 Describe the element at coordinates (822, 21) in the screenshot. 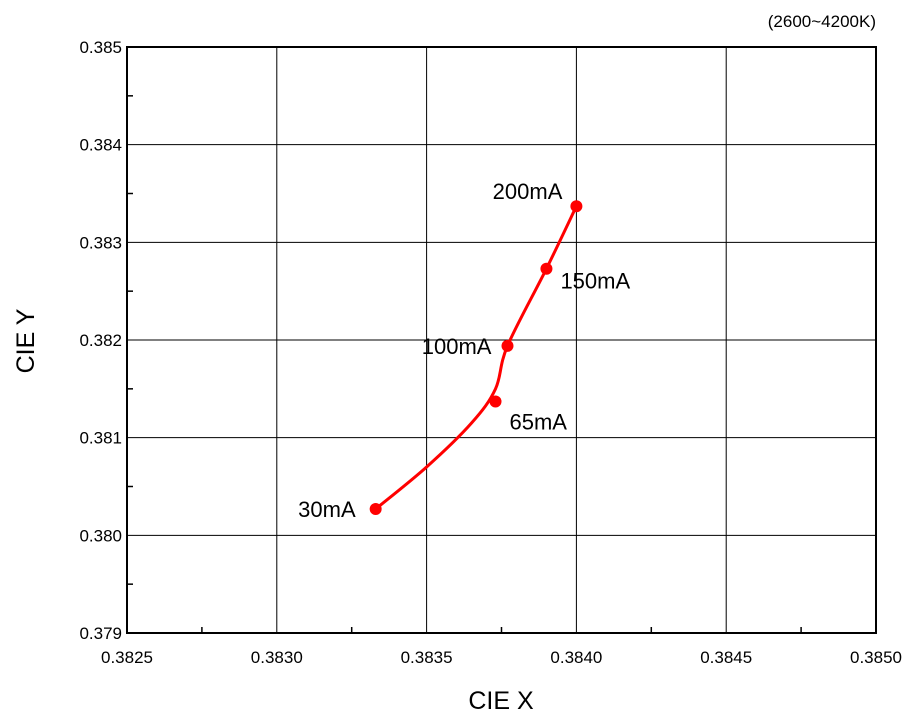

I see `annotation: (2600~4200K)` at that location.